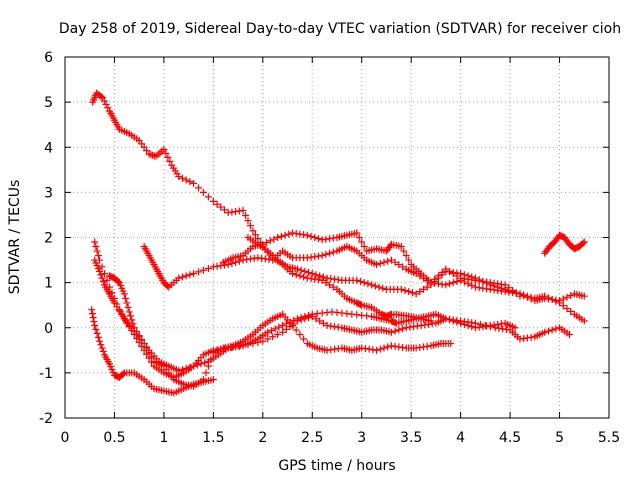 This screenshot has width=640, height=480. What do you see at coordinates (460, 438) in the screenshot?
I see `x-tick-label: 4` at bounding box center [460, 438].